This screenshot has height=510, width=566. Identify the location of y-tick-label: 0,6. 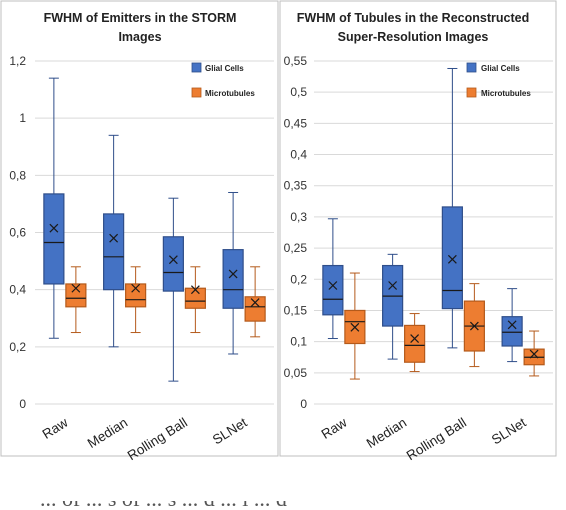
(17, 233).